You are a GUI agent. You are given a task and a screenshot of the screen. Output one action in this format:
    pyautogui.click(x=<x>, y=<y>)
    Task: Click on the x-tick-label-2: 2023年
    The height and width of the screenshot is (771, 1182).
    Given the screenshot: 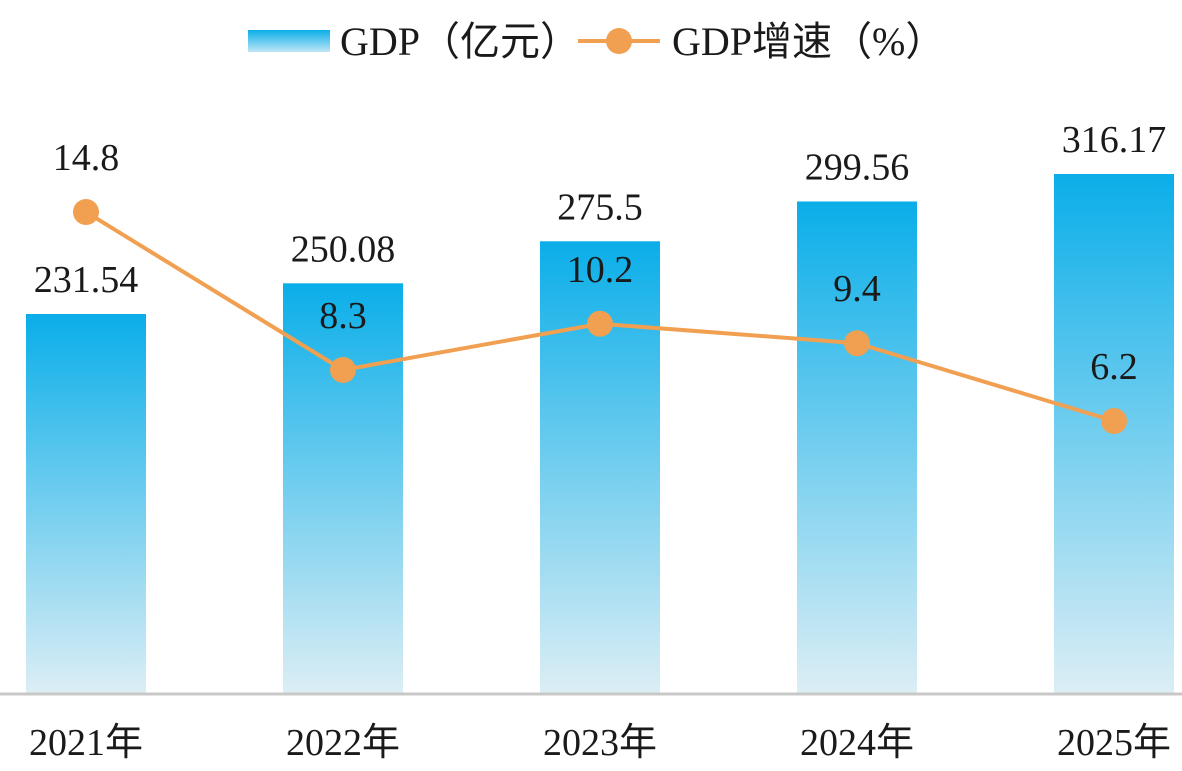 What is the action you would take?
    pyautogui.click(x=600, y=743)
    